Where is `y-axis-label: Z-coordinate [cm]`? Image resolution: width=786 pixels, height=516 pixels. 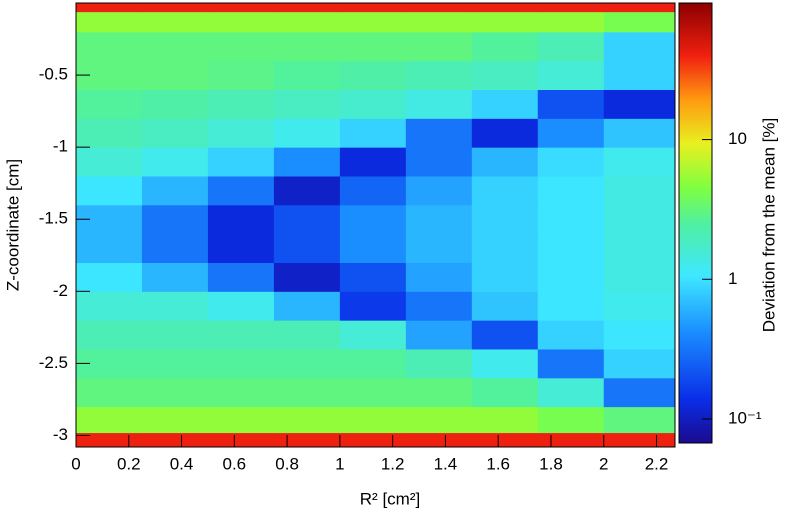 y-axis-label: Z-coordinate [cm] is located at coordinates (12, 225).